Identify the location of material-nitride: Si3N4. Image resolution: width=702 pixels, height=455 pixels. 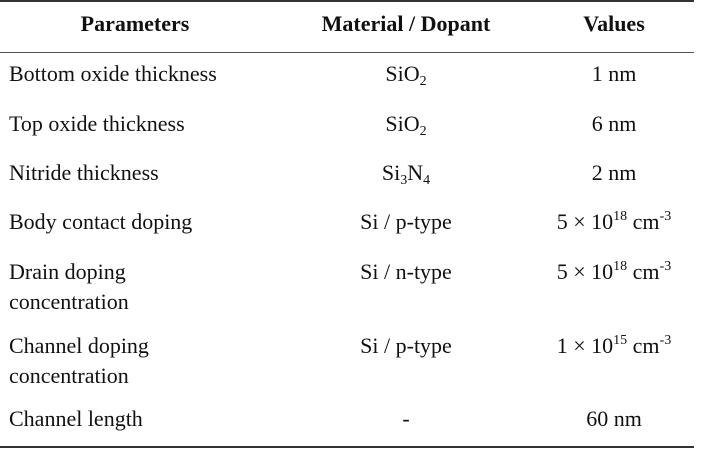
(406, 174).